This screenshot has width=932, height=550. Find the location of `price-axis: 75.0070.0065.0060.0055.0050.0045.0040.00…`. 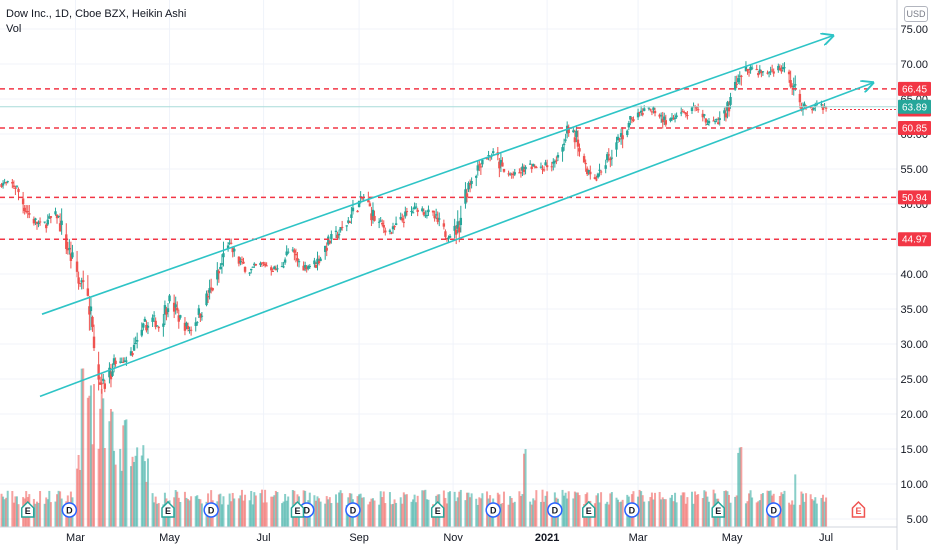

price-axis: 75.0070.0065.0060.0055.0050.0045.0040.00… is located at coordinates (914, 275).